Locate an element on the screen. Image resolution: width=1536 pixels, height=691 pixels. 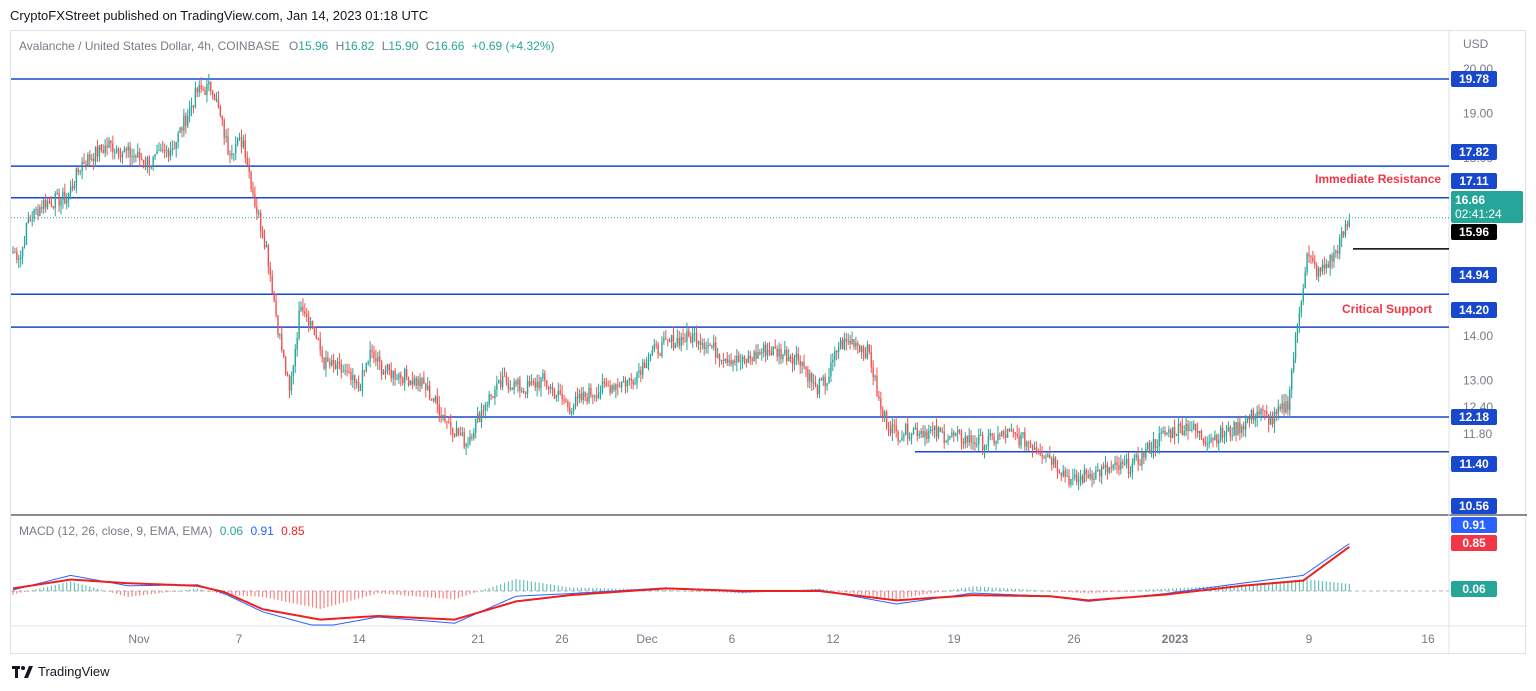
time-tick-4: 26 is located at coordinates (562, 639).